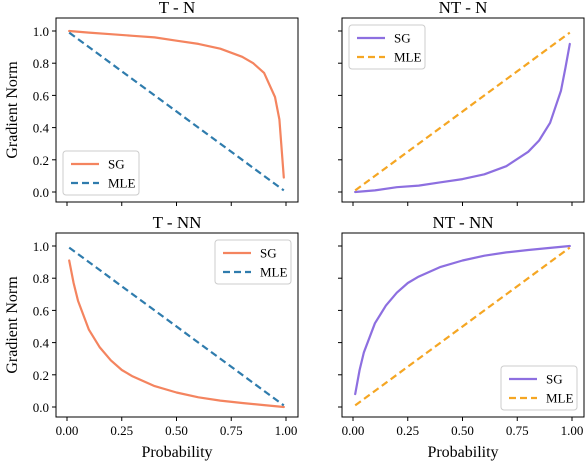 This screenshot has width=586, height=462. What do you see at coordinates (463, 8) in the screenshot?
I see `subplot-title: NT - N` at bounding box center [463, 8].